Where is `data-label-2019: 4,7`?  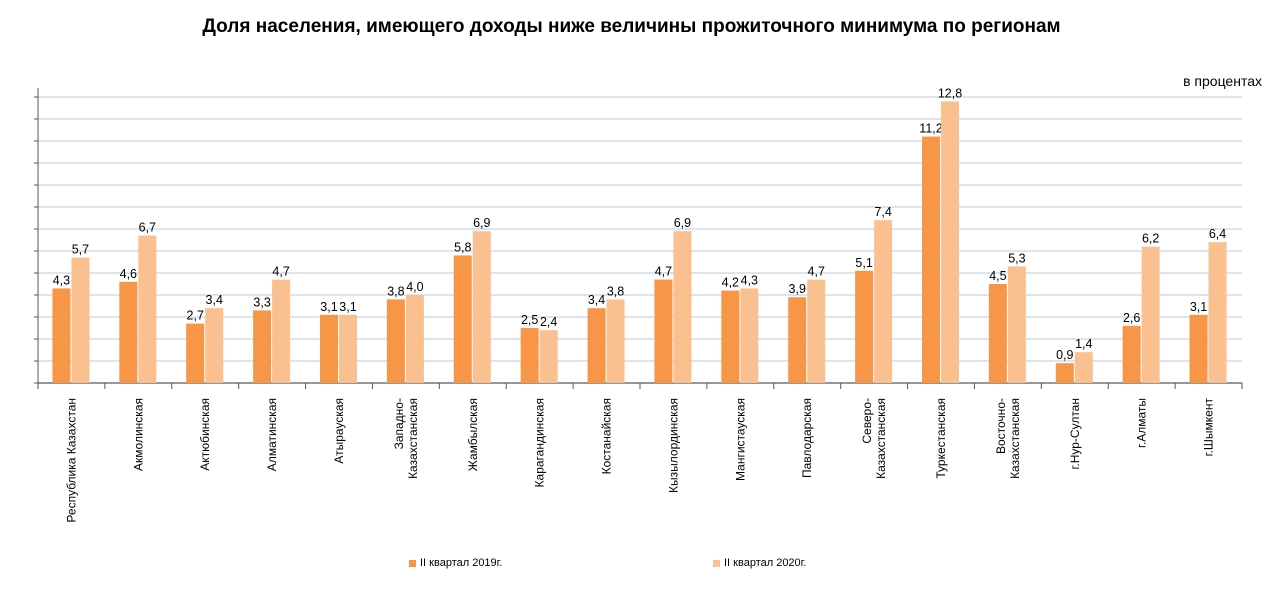 data-label-2019: 4,7 is located at coordinates (663, 272).